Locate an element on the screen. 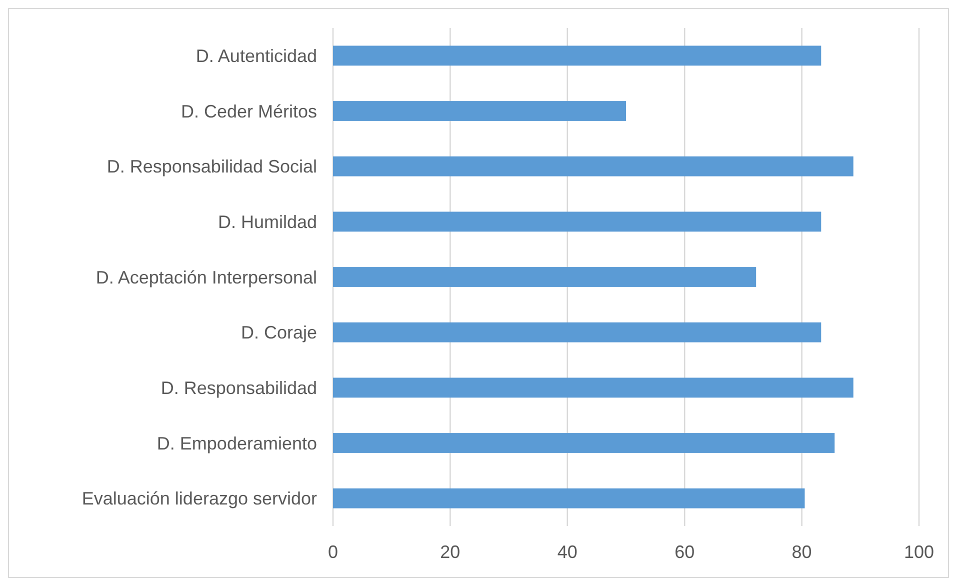  y-tick-label: D. Humildad is located at coordinates (267, 222).